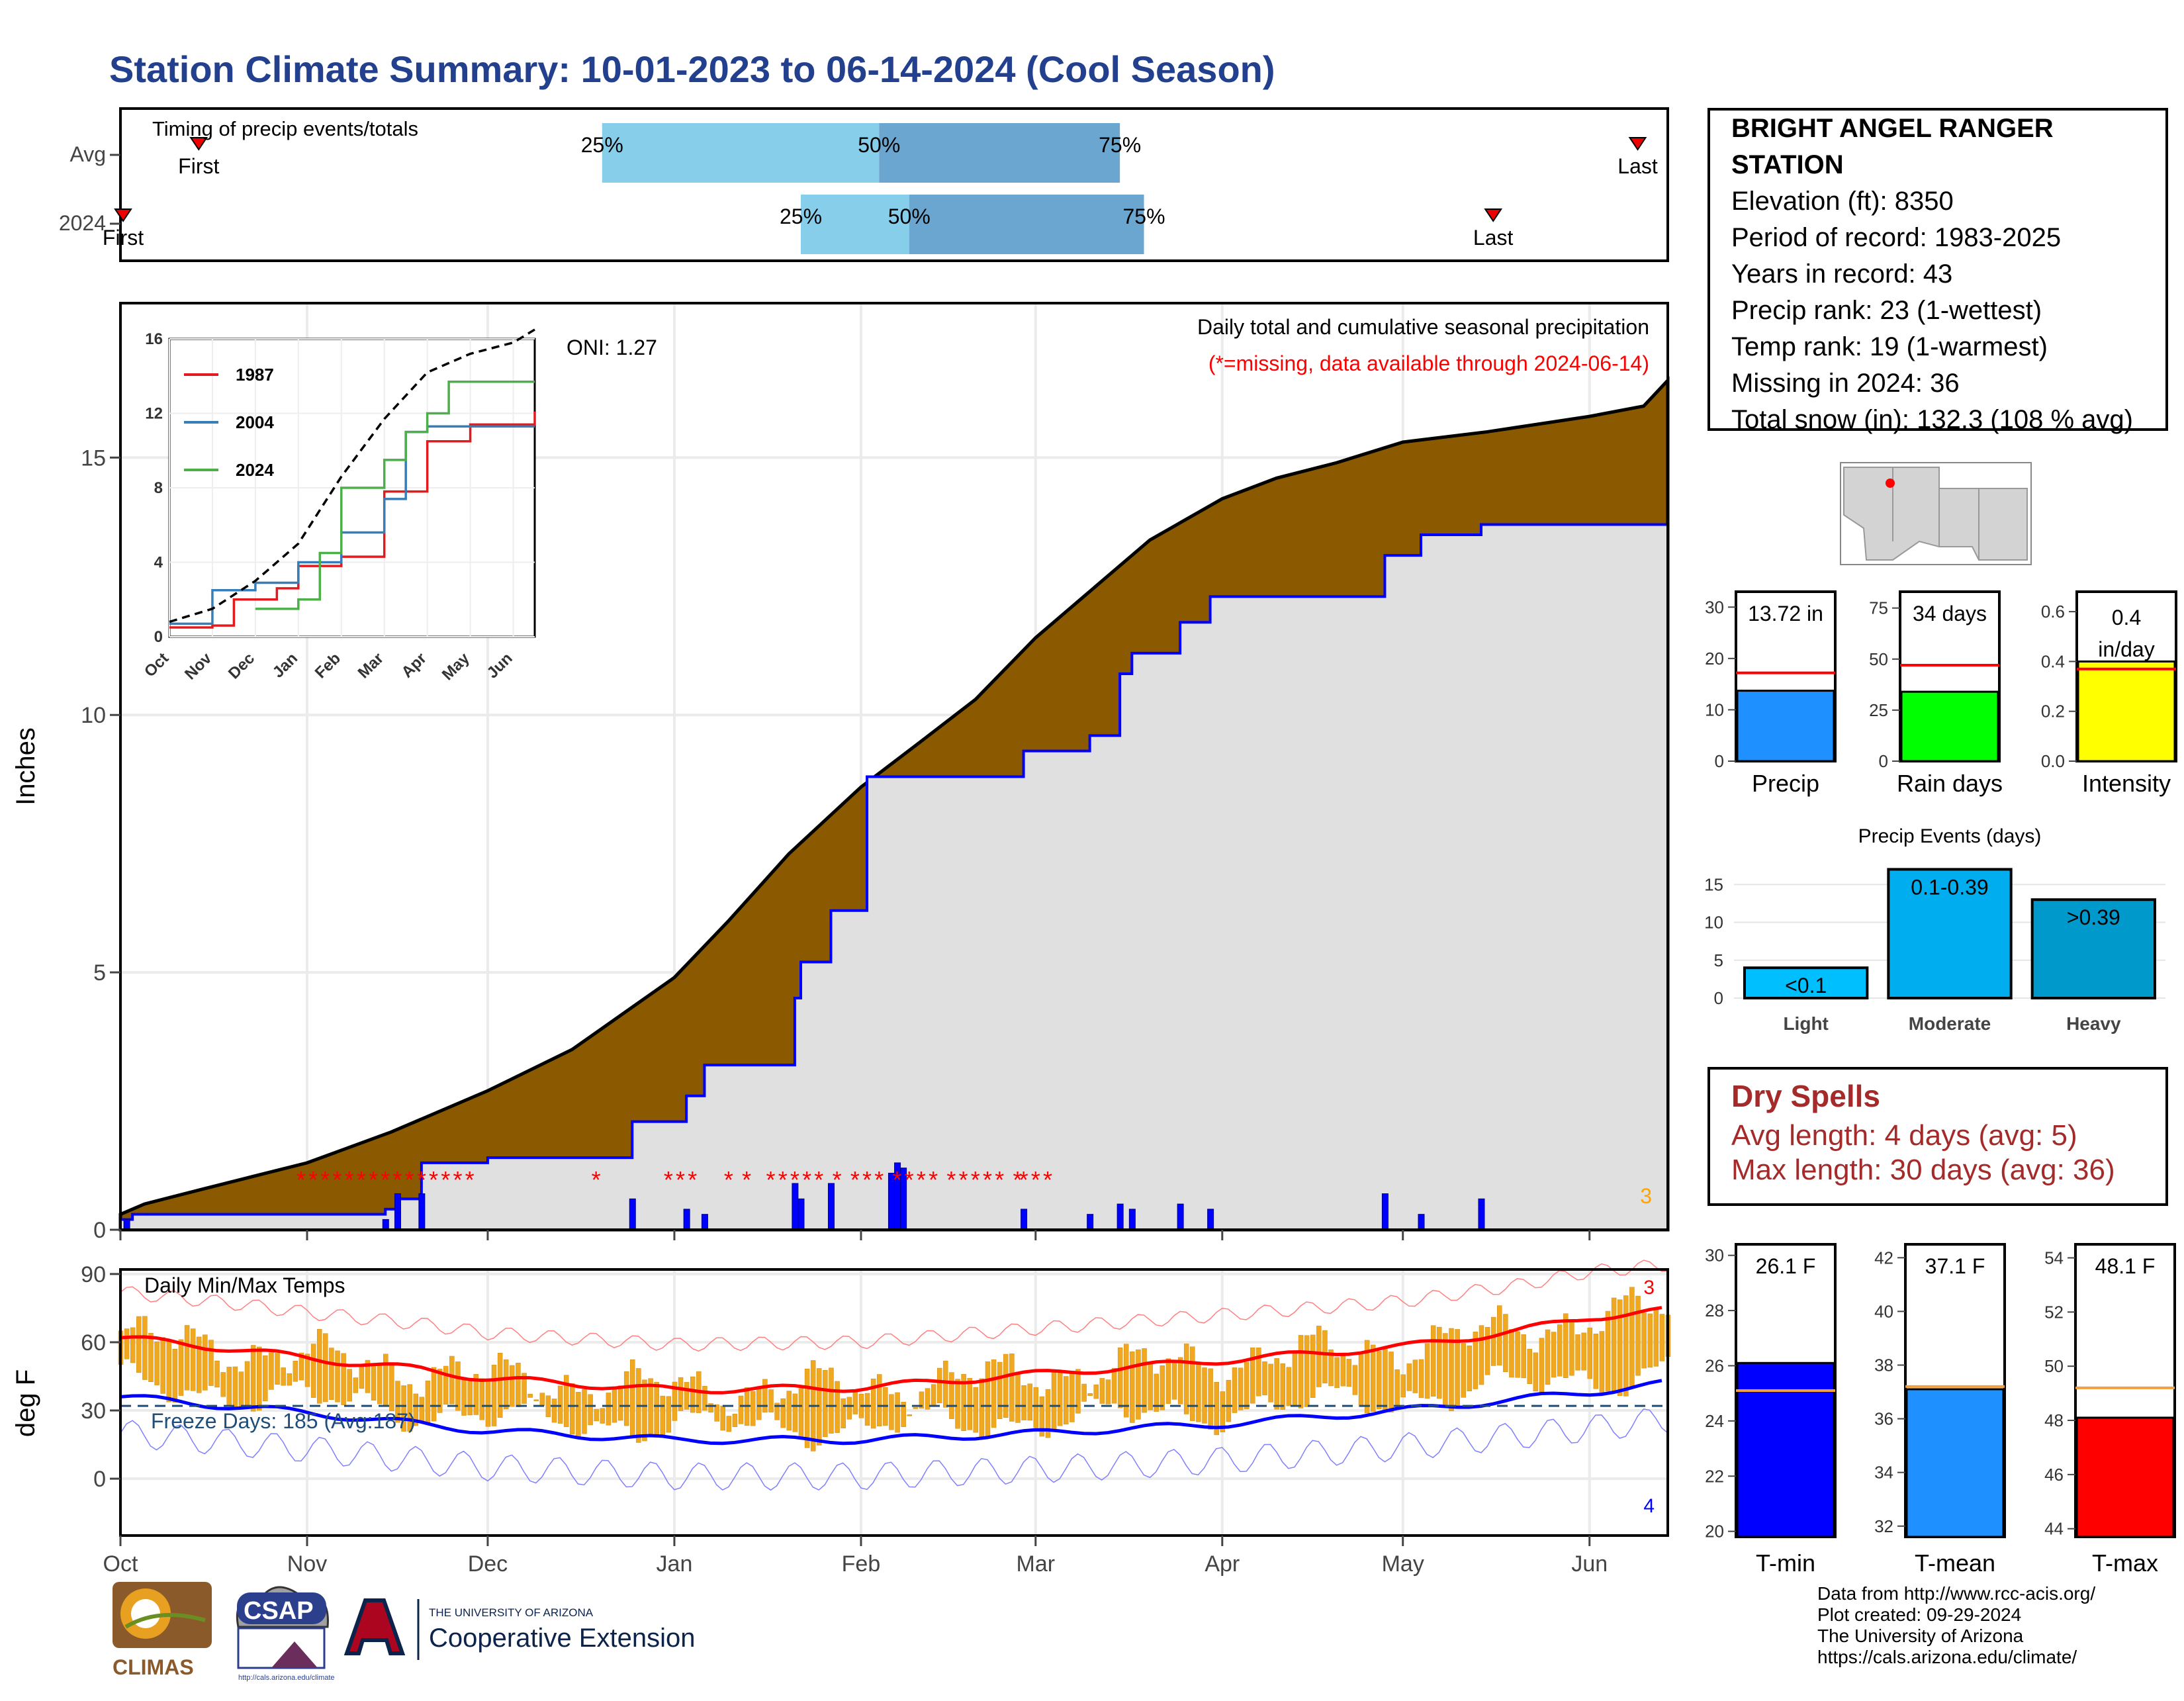  What do you see at coordinates (285, 128) in the screenshot?
I see `timing-title: Timing of precip events/totals` at bounding box center [285, 128].